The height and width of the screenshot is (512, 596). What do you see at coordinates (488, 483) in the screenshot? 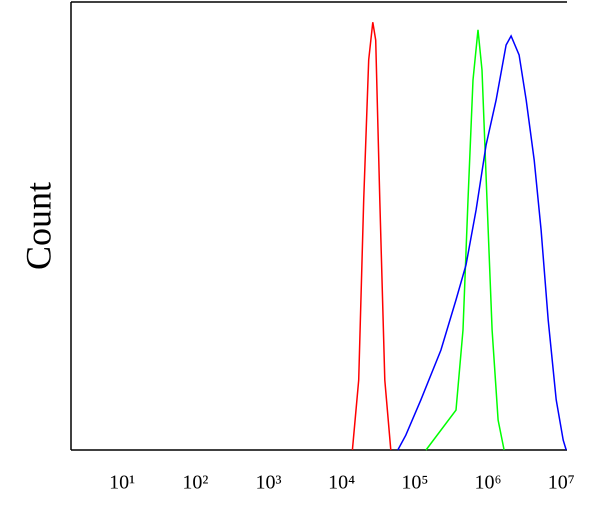
I see `x-tick-label: 10⁶` at bounding box center [488, 483].